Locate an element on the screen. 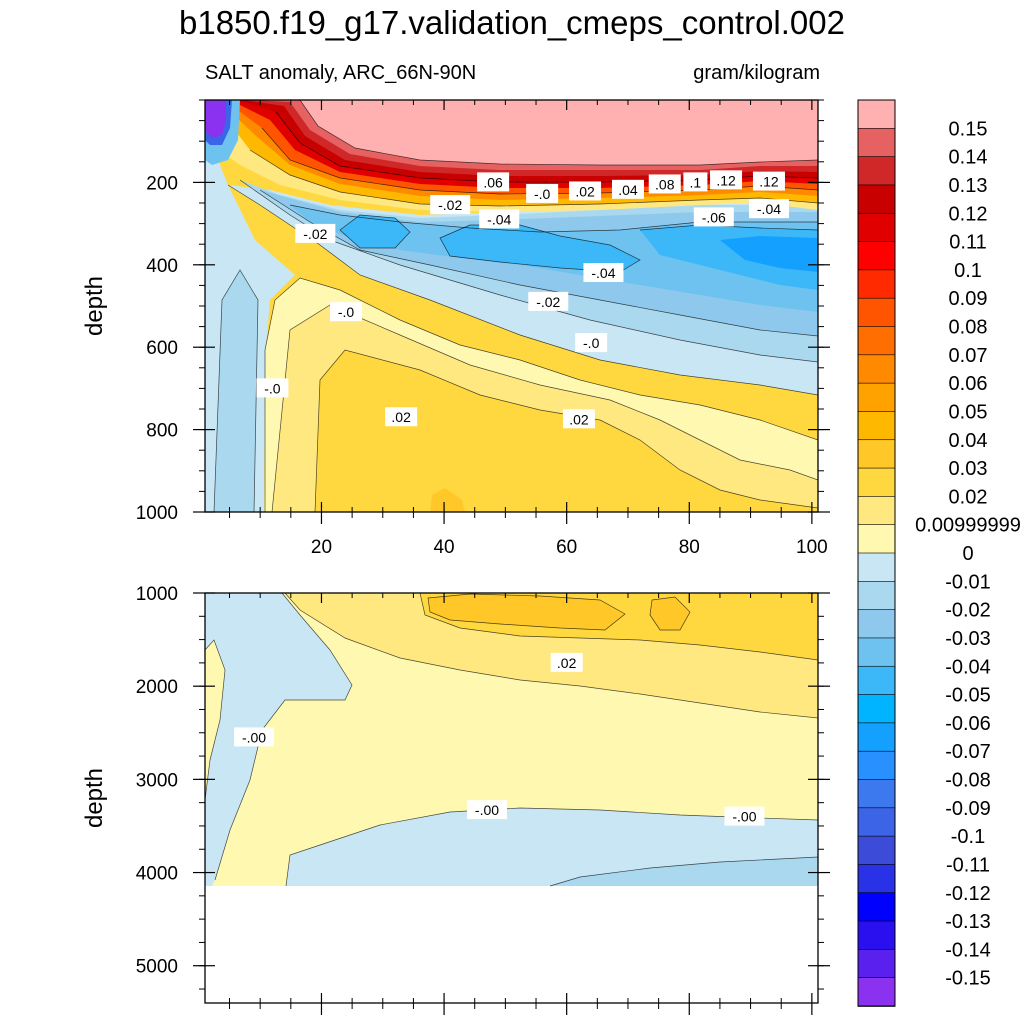 The width and height of the screenshot is (1024, 1024). colorbar-label: 0.04 is located at coordinates (968, 441).